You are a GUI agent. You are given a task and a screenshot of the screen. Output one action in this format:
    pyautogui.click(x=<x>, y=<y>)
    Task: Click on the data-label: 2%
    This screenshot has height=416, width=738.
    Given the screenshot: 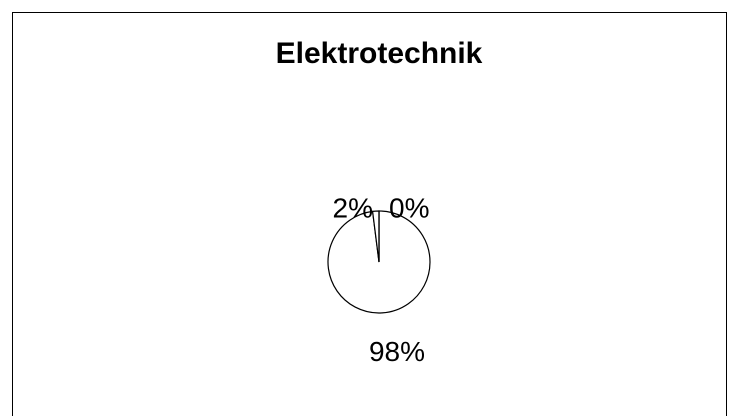 What is the action you would take?
    pyautogui.click(x=353, y=207)
    